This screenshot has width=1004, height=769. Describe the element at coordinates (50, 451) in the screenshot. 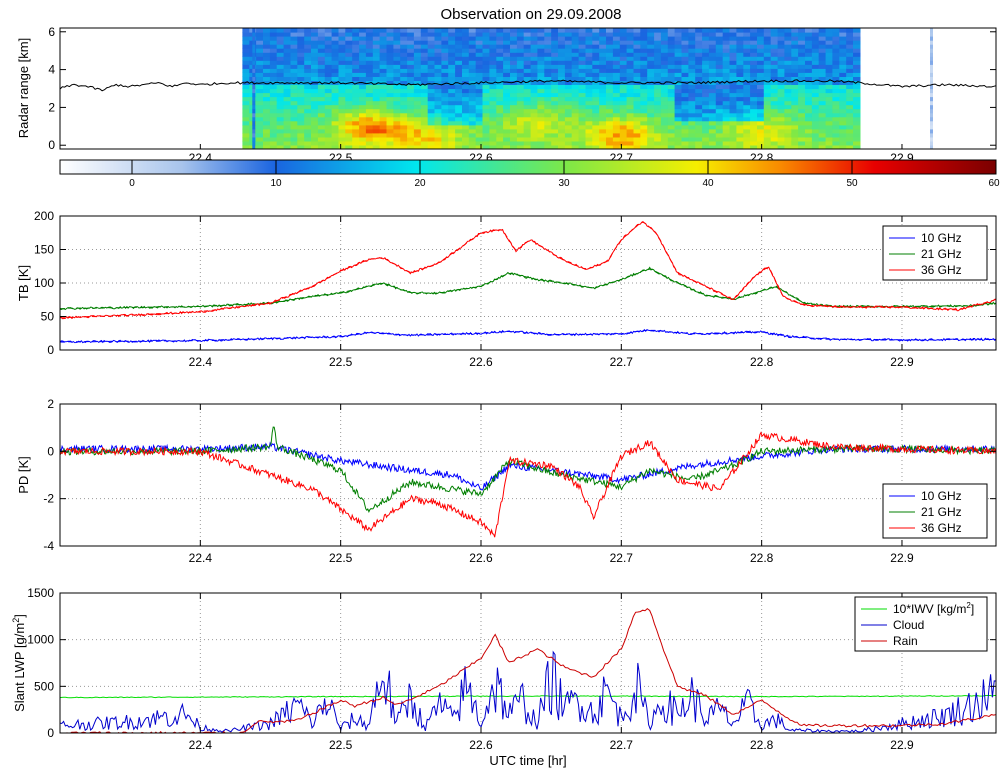

I see `y-tick-label-2: 0` at that location.